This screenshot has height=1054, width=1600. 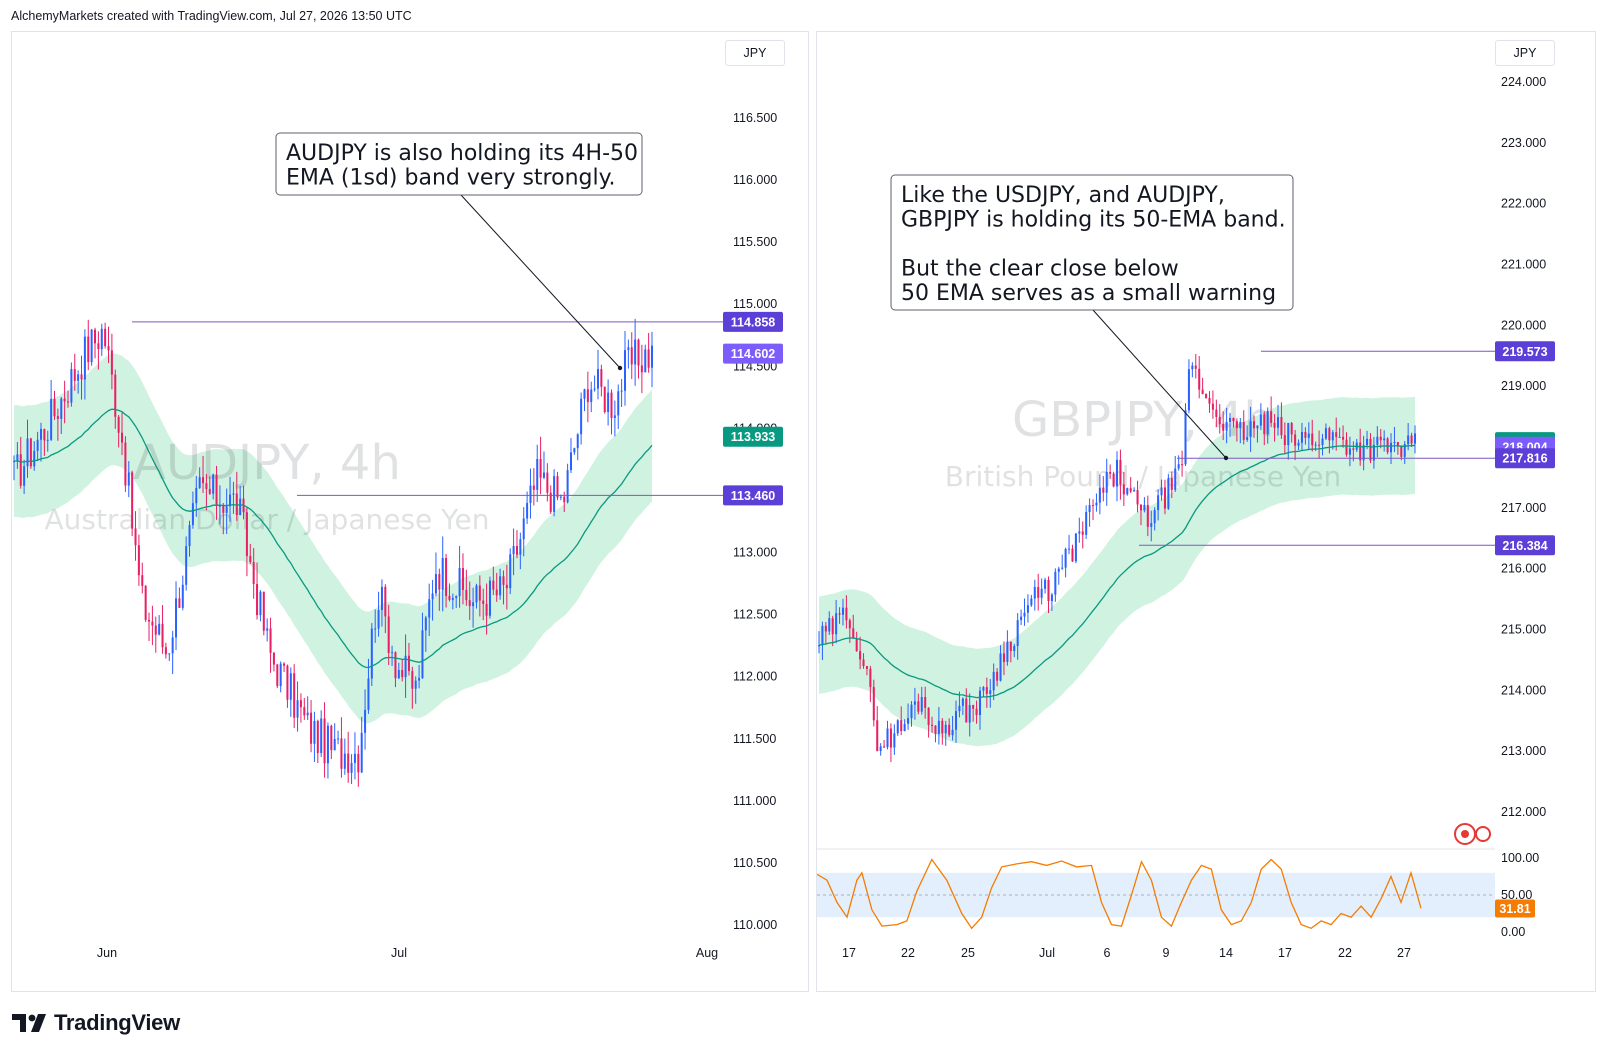 I want to click on audjpy-y-tick: 116.500, so click(x=755, y=118).